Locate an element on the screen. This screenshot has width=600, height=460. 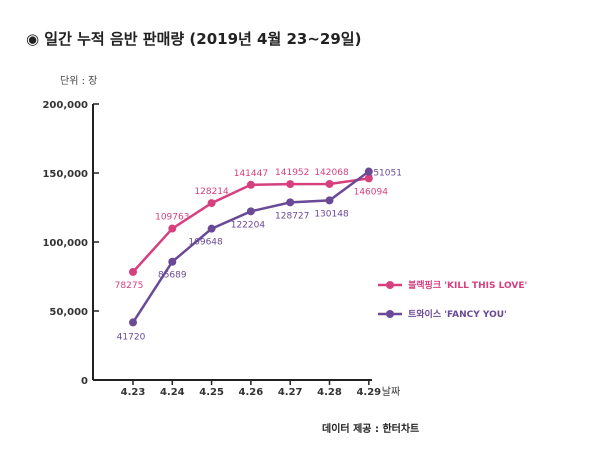
data-label: 141447 is located at coordinates (251, 174).